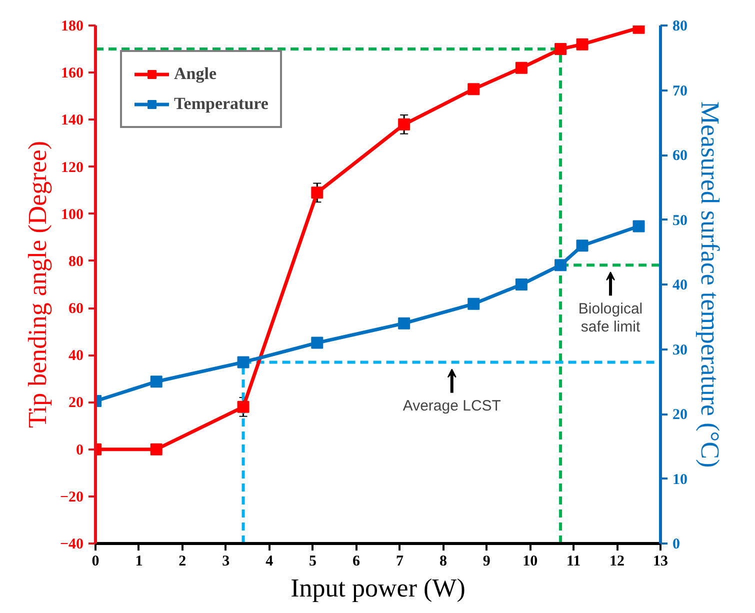 The height and width of the screenshot is (613, 755). Describe the element at coordinates (680, 350) in the screenshot. I see `y2-tick-label: 30` at that location.